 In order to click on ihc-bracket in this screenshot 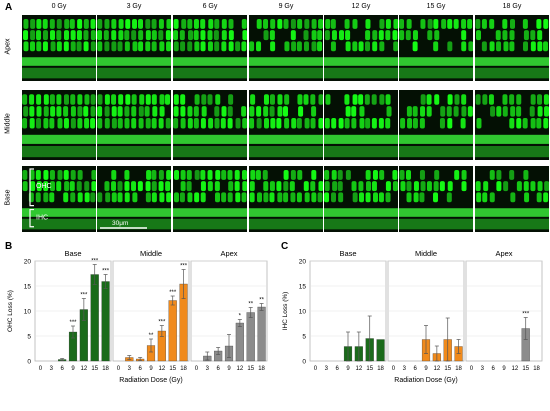, I will do `click(31, 218)`.